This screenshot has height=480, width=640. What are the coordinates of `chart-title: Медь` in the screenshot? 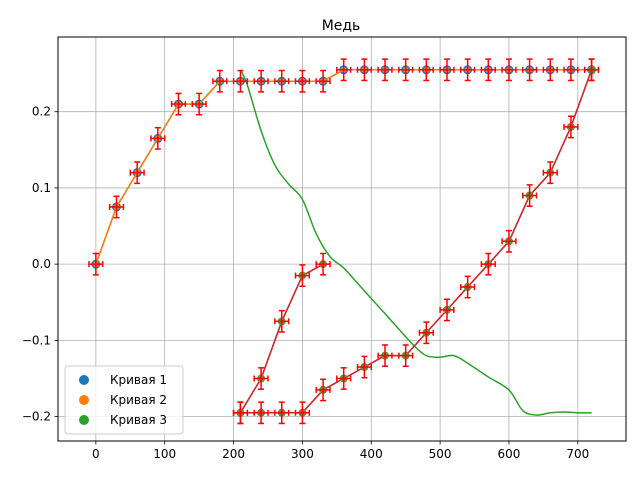 It's located at (341, 26).